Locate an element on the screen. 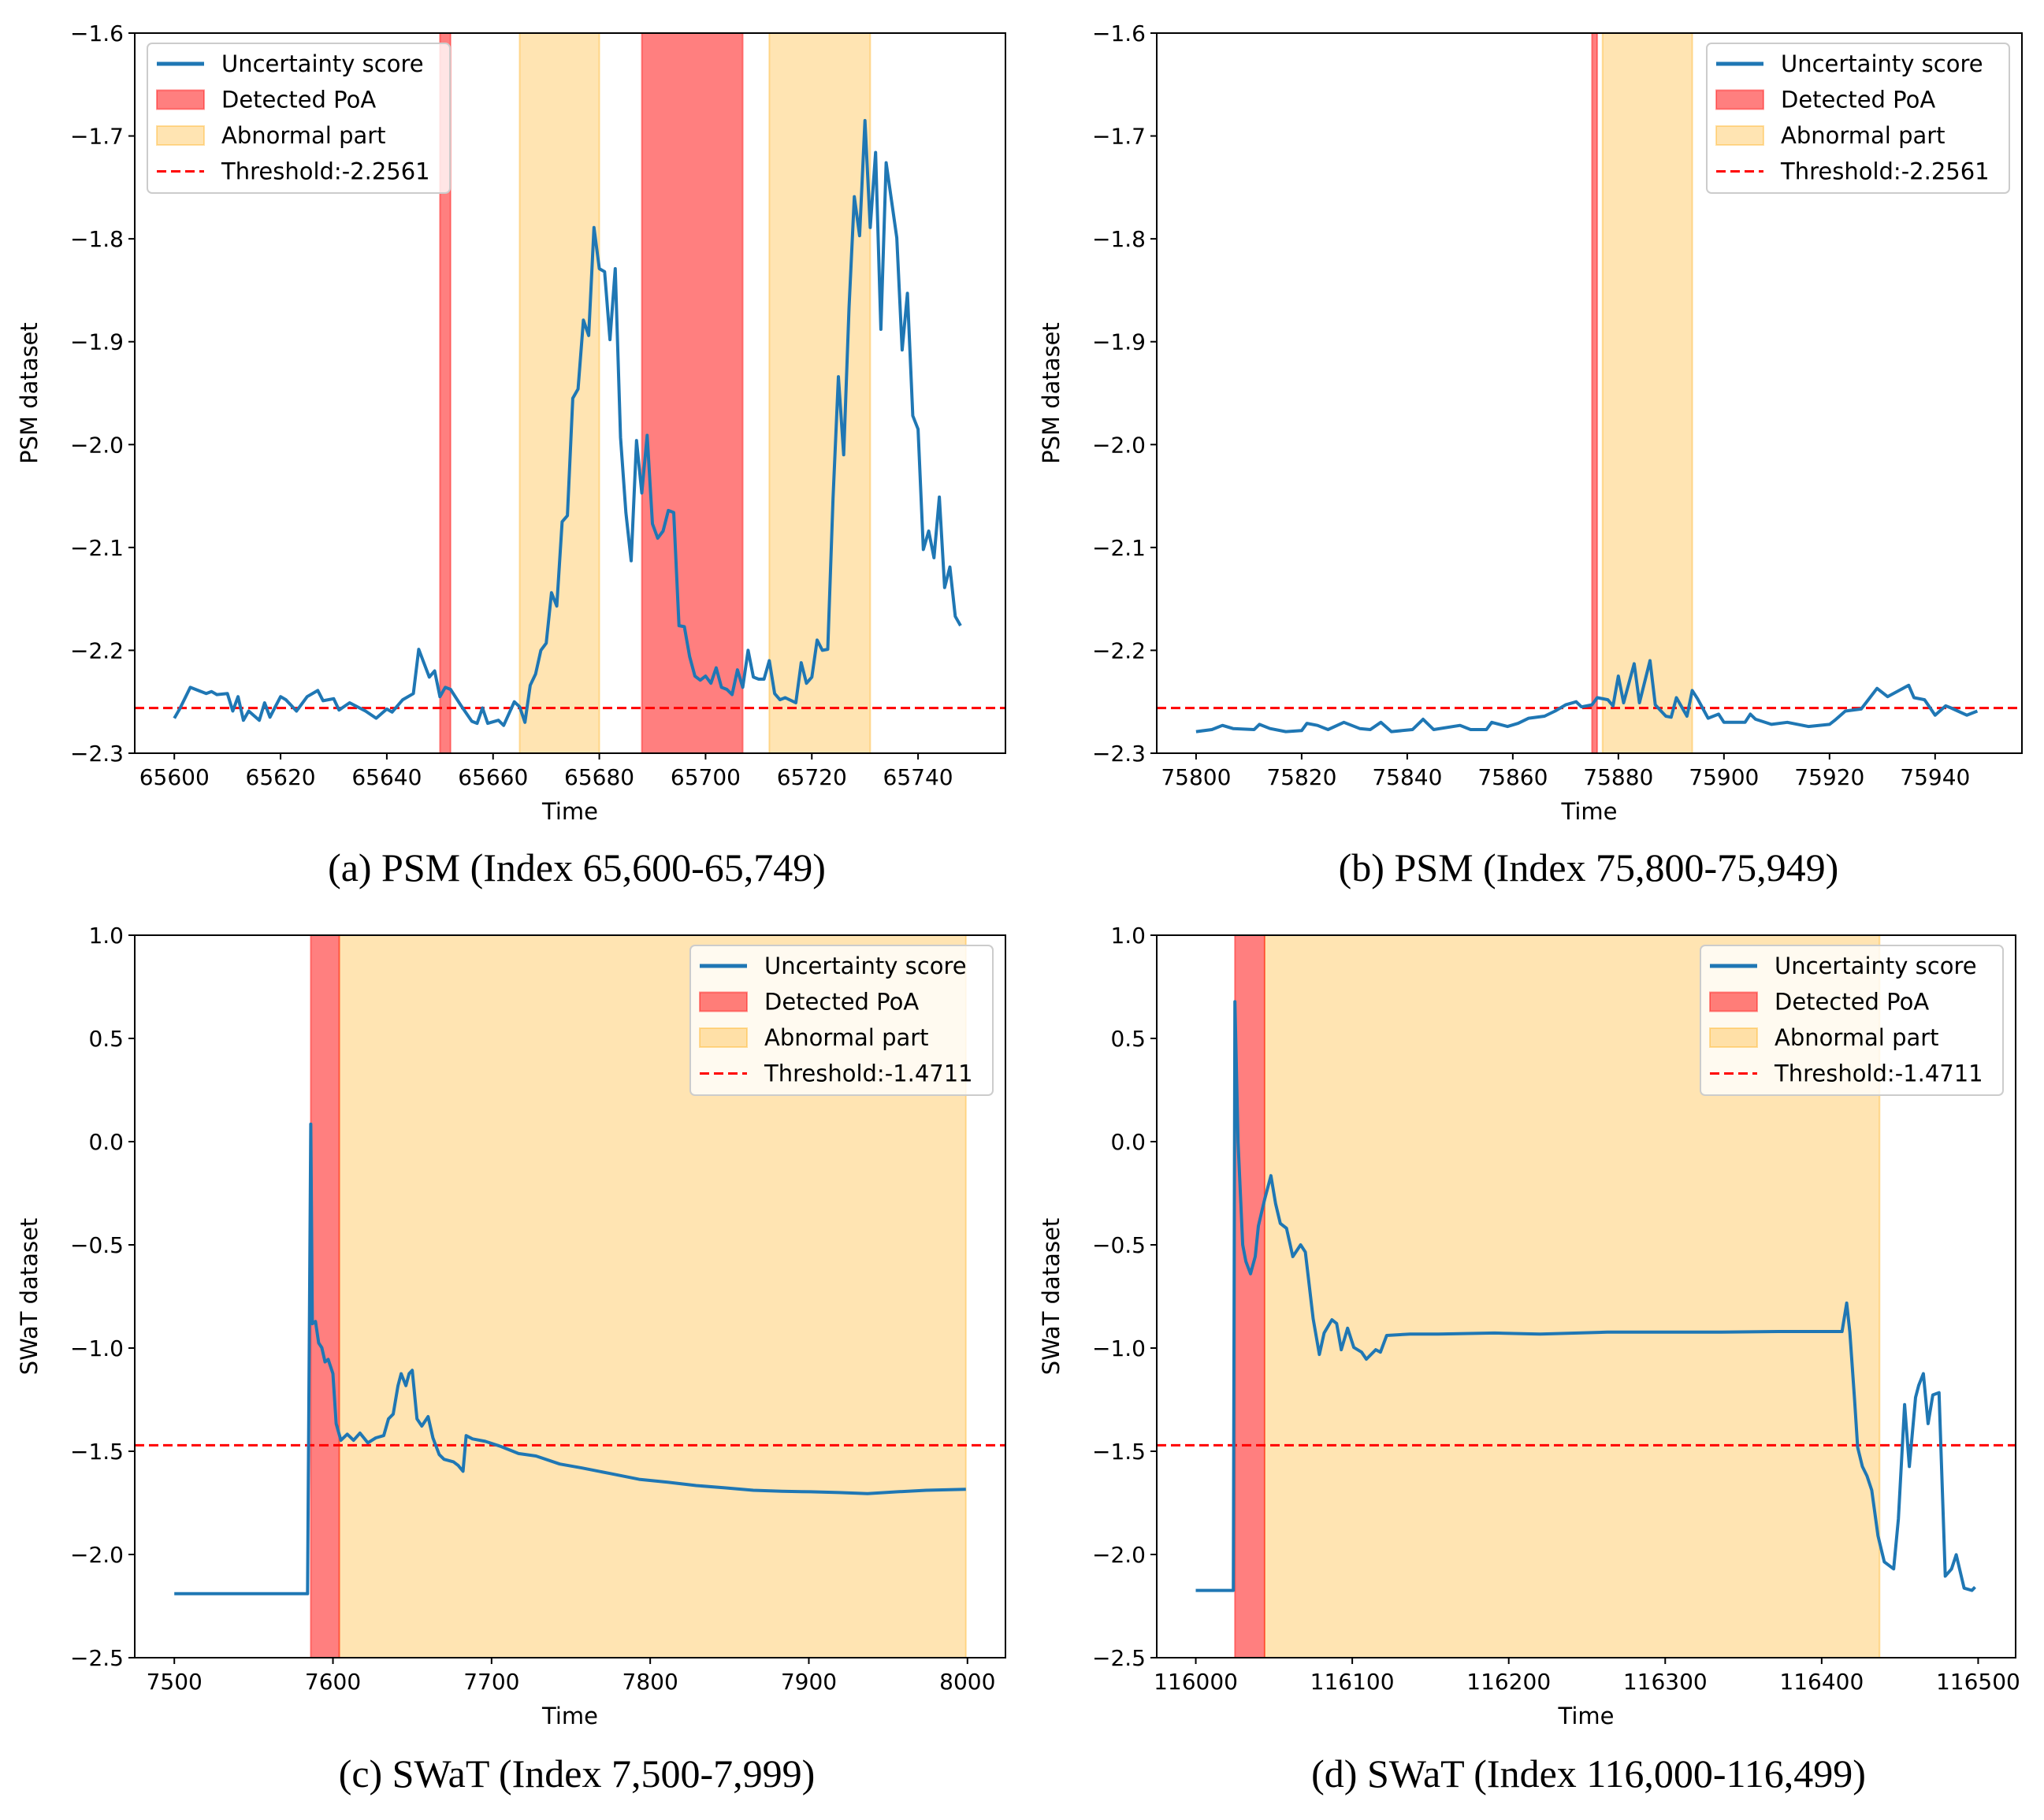 This screenshot has width=2044, height=1820. subfigure-caption: (a) PSM (Index 65,600-65,749) is located at coordinates (577, 867).